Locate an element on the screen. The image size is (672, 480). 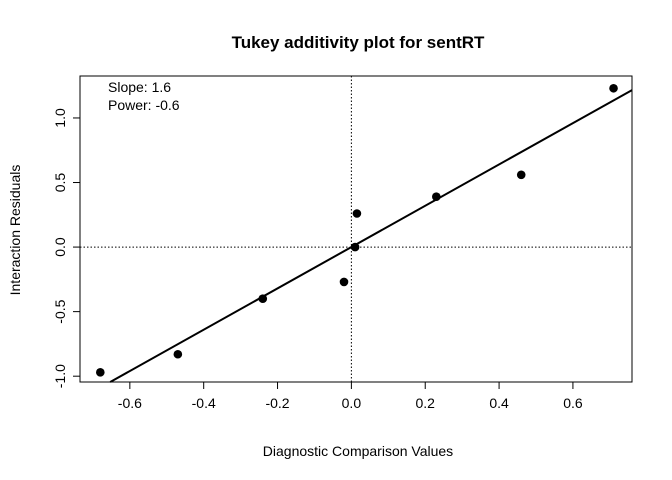
chart-title: Tukey additivity plot for sentRT is located at coordinates (358, 42).